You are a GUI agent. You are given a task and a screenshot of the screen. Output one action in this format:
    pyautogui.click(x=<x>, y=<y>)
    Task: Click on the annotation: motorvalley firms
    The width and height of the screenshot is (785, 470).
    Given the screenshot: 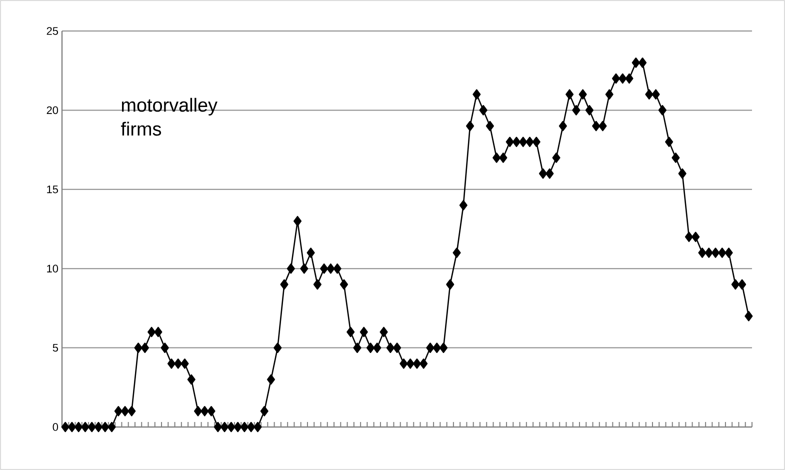 What is the action you would take?
    pyautogui.click(x=169, y=117)
    